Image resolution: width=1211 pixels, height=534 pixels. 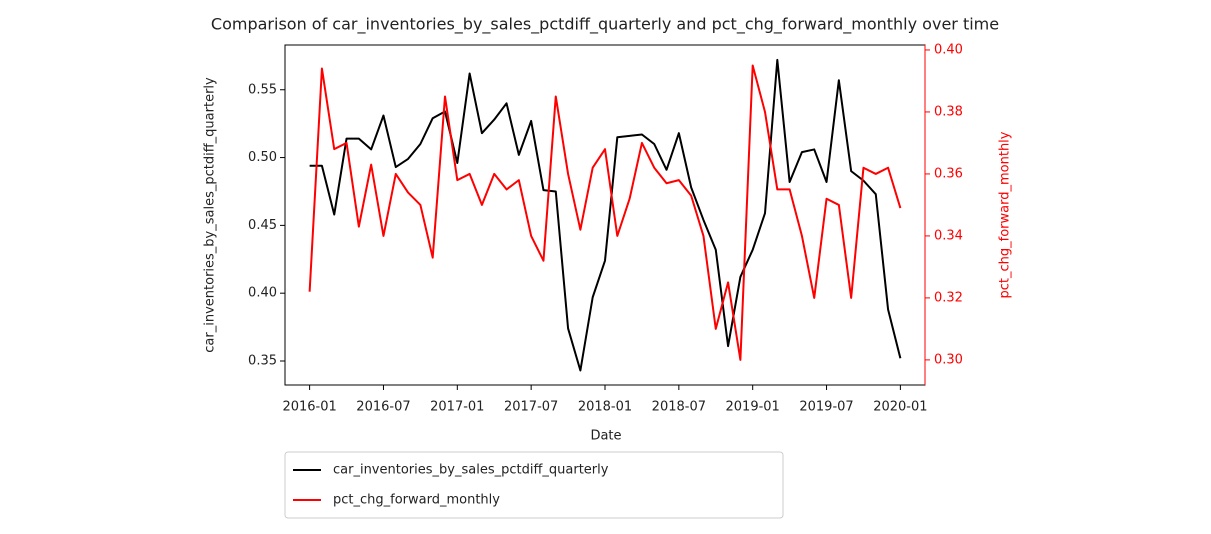 What do you see at coordinates (262, 89) in the screenshot?
I see `y-tick-label: 0.55` at bounding box center [262, 89].